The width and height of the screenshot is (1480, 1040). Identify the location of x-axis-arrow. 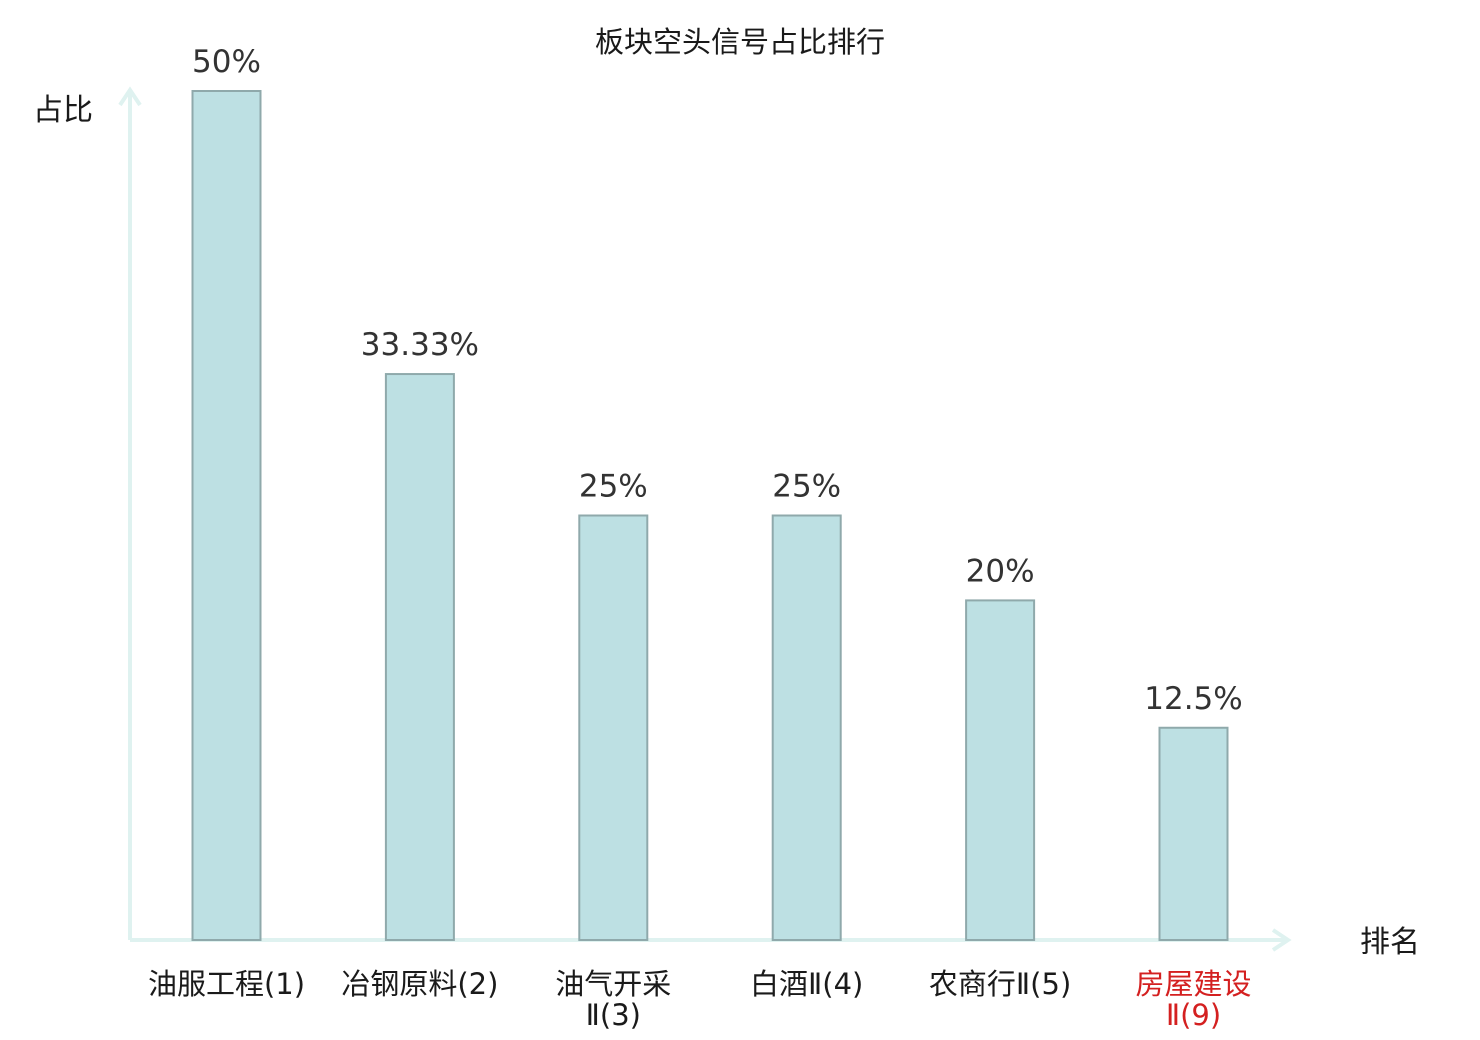
(1281, 940).